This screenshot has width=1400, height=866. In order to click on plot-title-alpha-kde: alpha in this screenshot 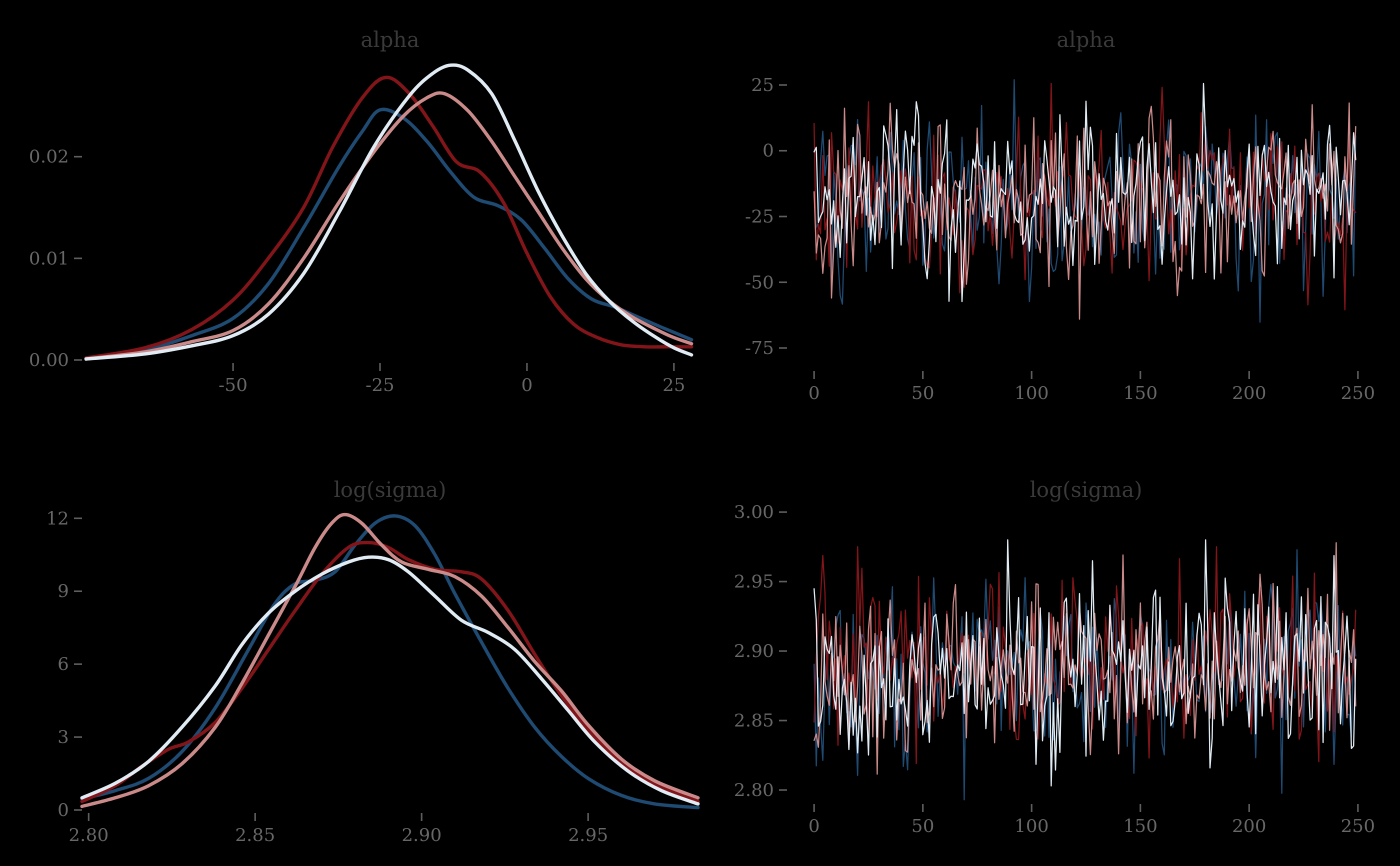, I will do `click(390, 40)`.